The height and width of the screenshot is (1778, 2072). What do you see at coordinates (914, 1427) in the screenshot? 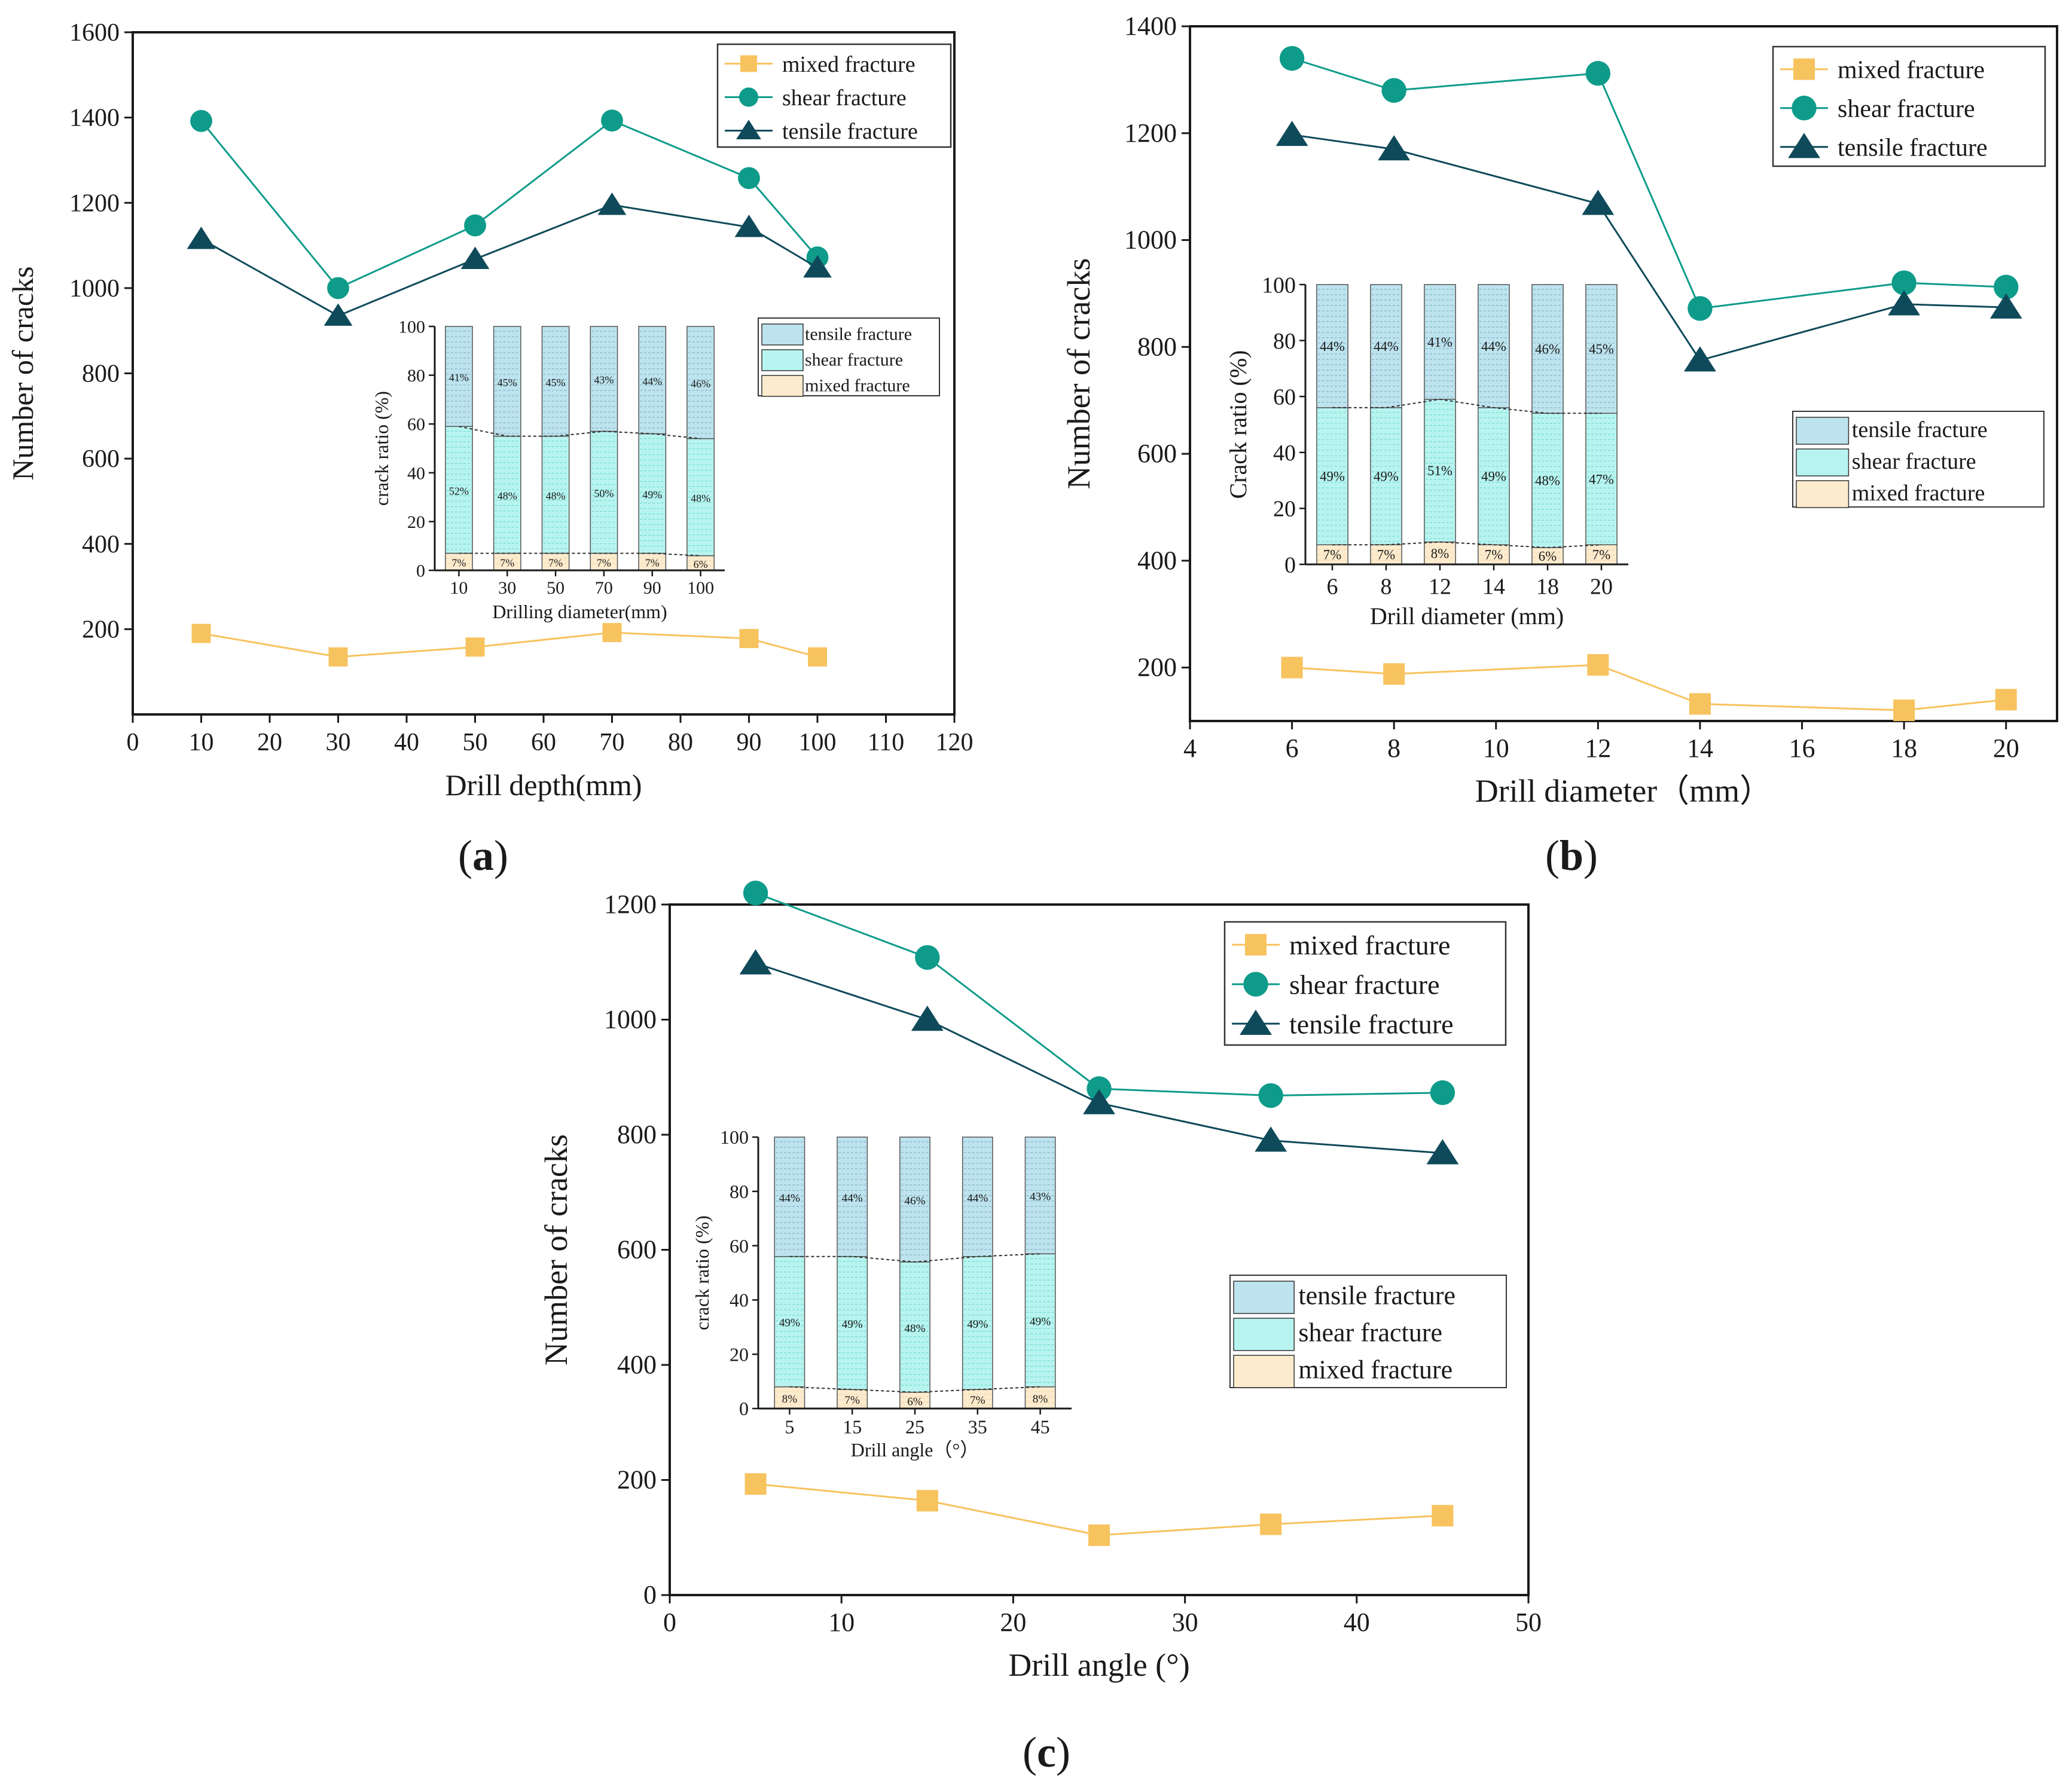
I see `inset-x-tick-label: 25` at bounding box center [914, 1427].